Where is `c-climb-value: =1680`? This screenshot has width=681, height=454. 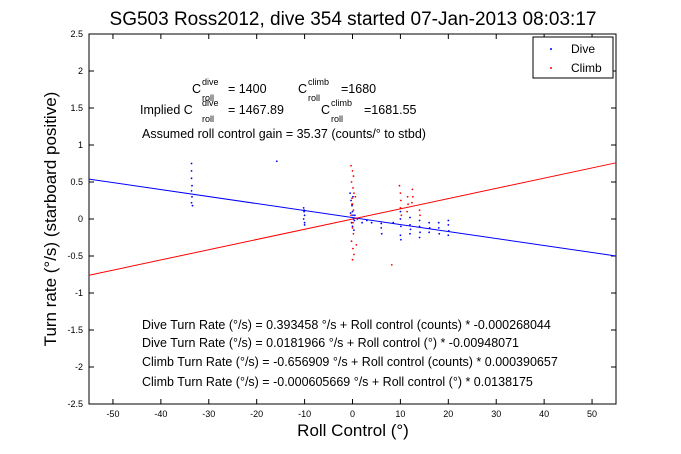
c-climb-value: =1680 is located at coordinates (358, 89).